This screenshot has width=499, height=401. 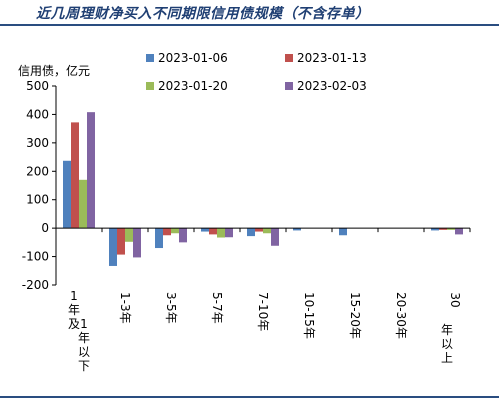 I want to click on legend: 2023-01-06 2023-01-13 2023-01-20 2023-02-03, so click(x=256, y=72).